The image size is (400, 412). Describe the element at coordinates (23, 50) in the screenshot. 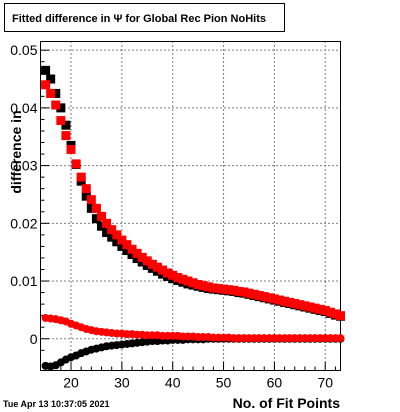

I see `y-tick-label: 0.05` at that location.